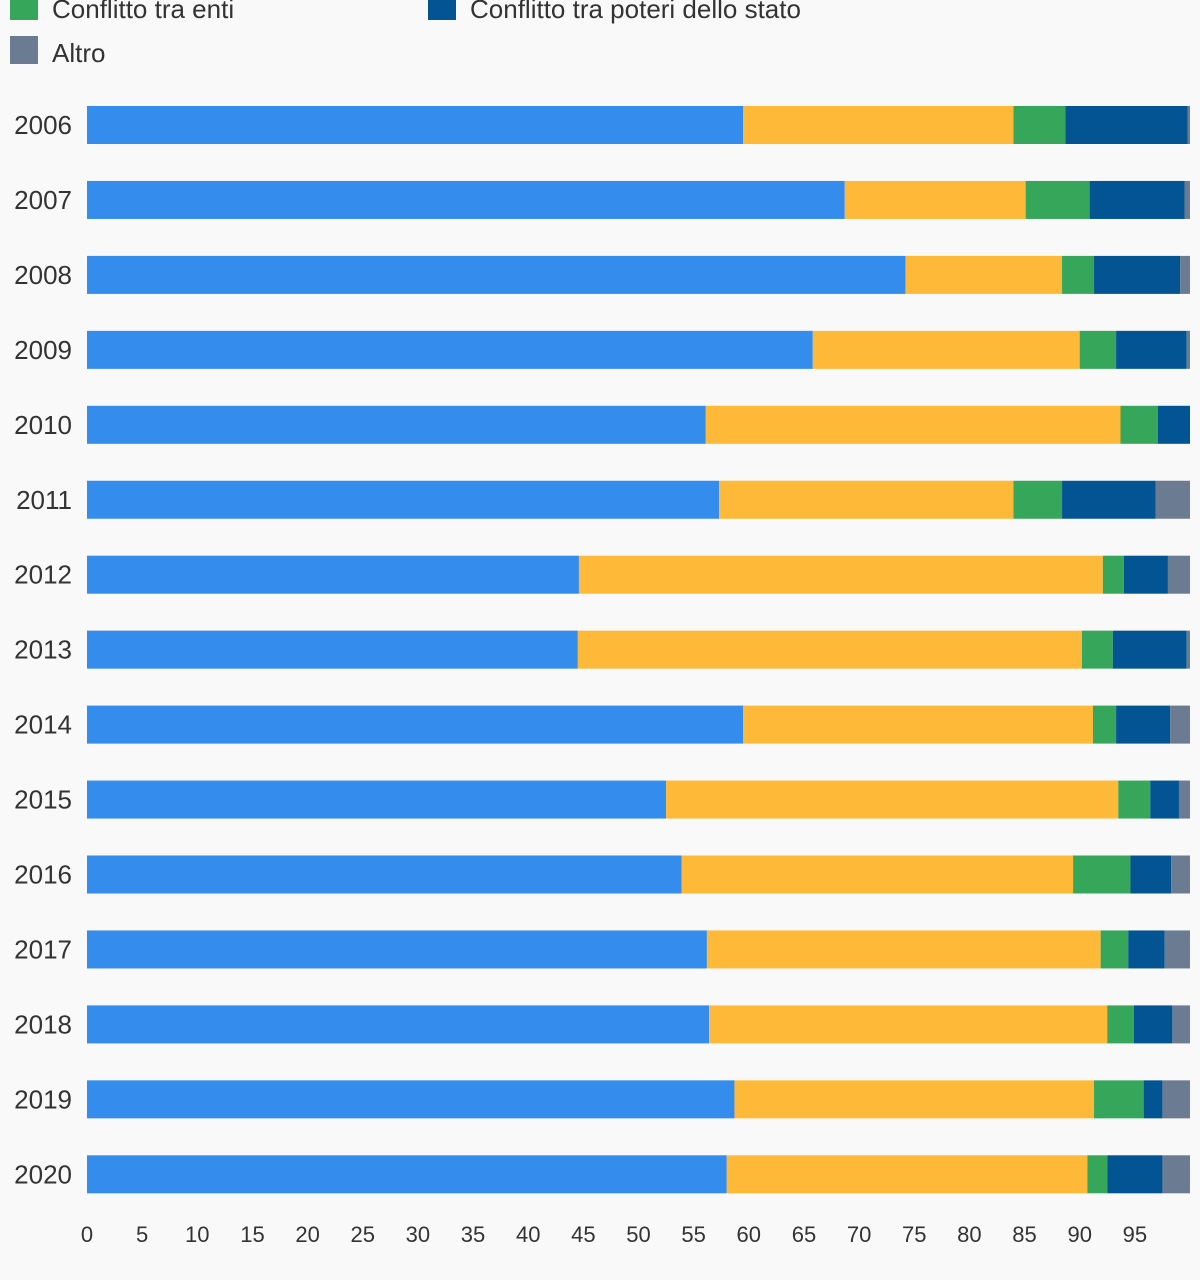 This screenshot has width=1200, height=1280. Describe the element at coordinates (1135, 1234) in the screenshot. I see `x-tick-label-95: 95` at that location.